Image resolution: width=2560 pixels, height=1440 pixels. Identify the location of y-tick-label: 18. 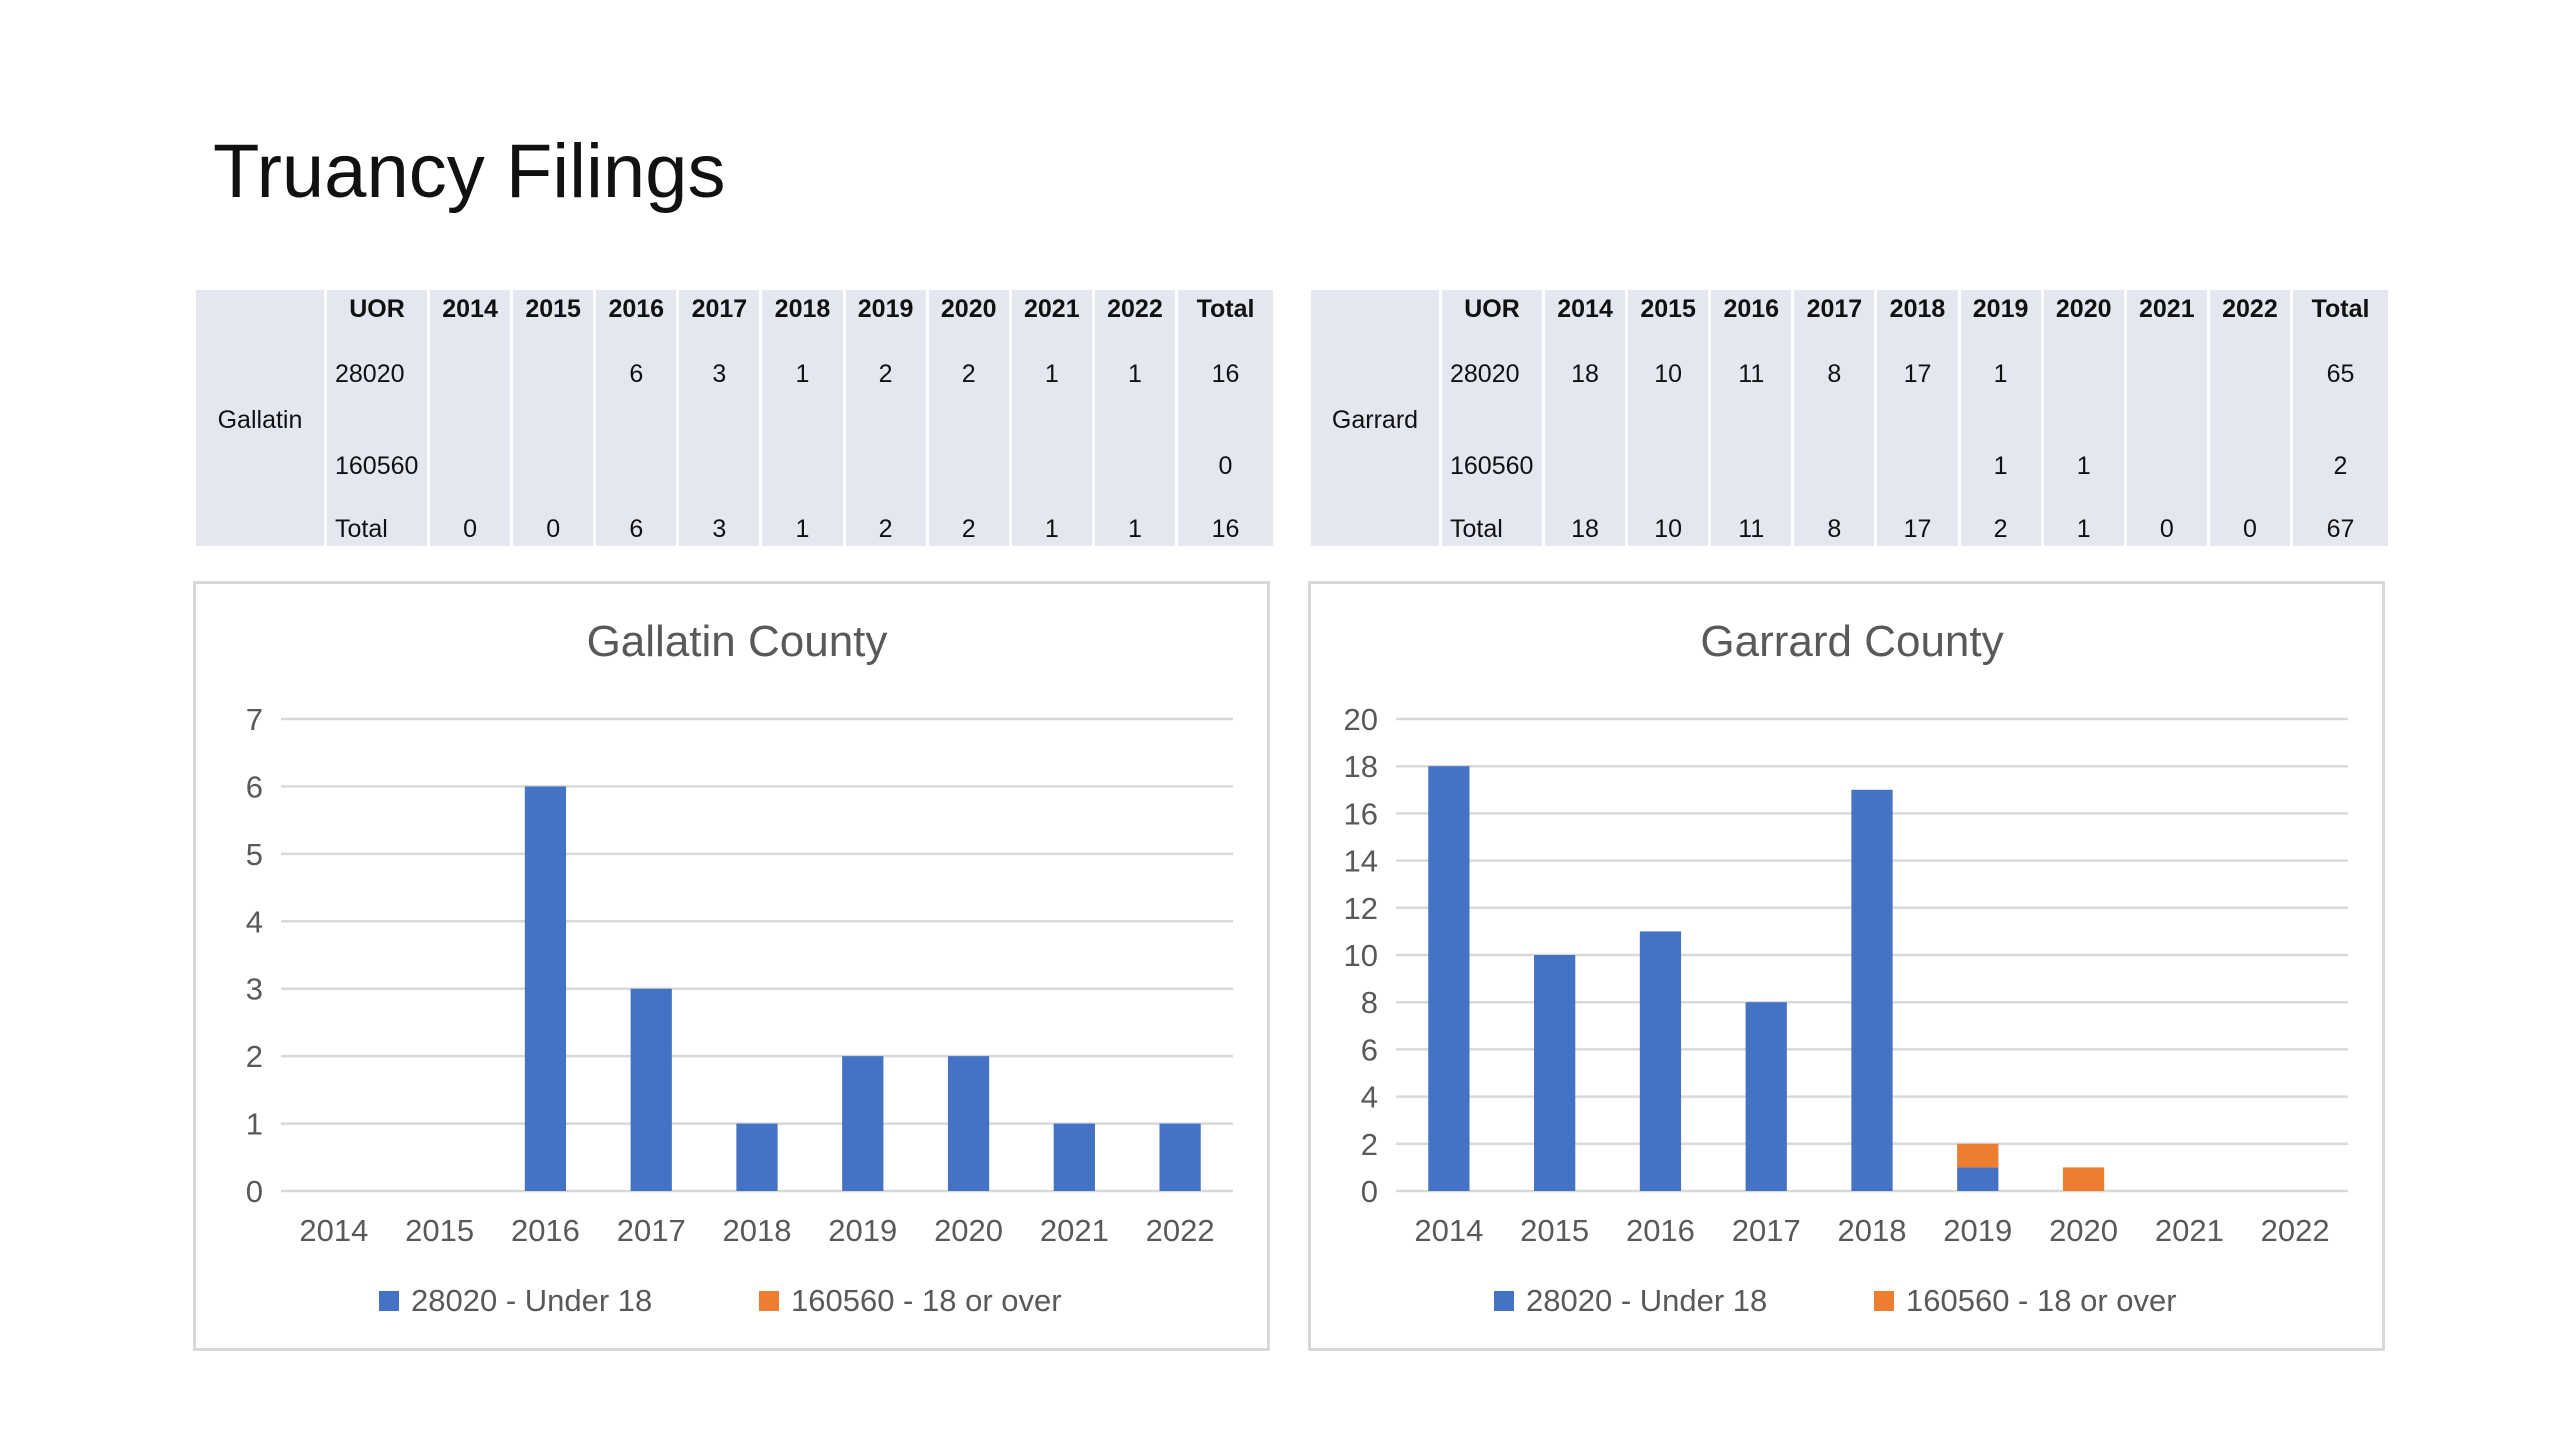
(1361, 766).